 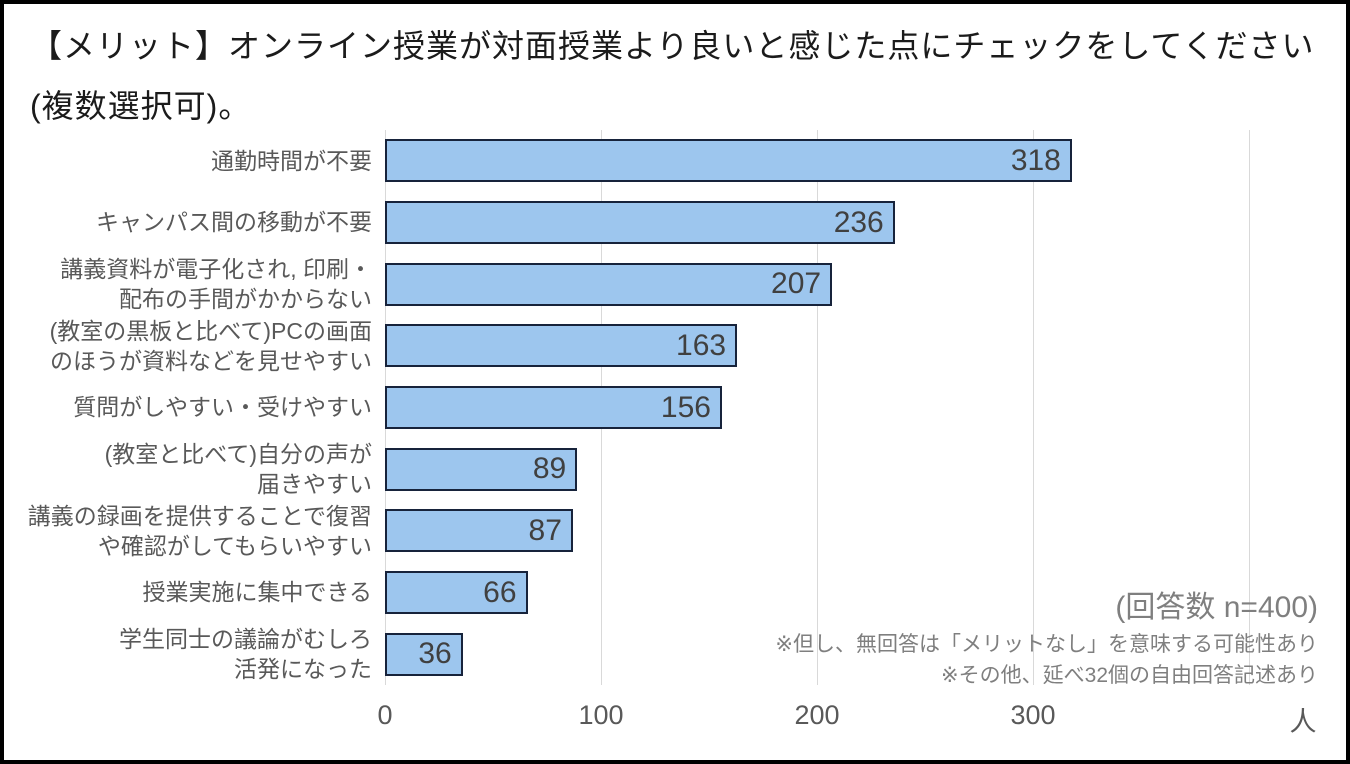 What do you see at coordinates (385, 715) in the screenshot?
I see `x-tick-label-0: 0` at bounding box center [385, 715].